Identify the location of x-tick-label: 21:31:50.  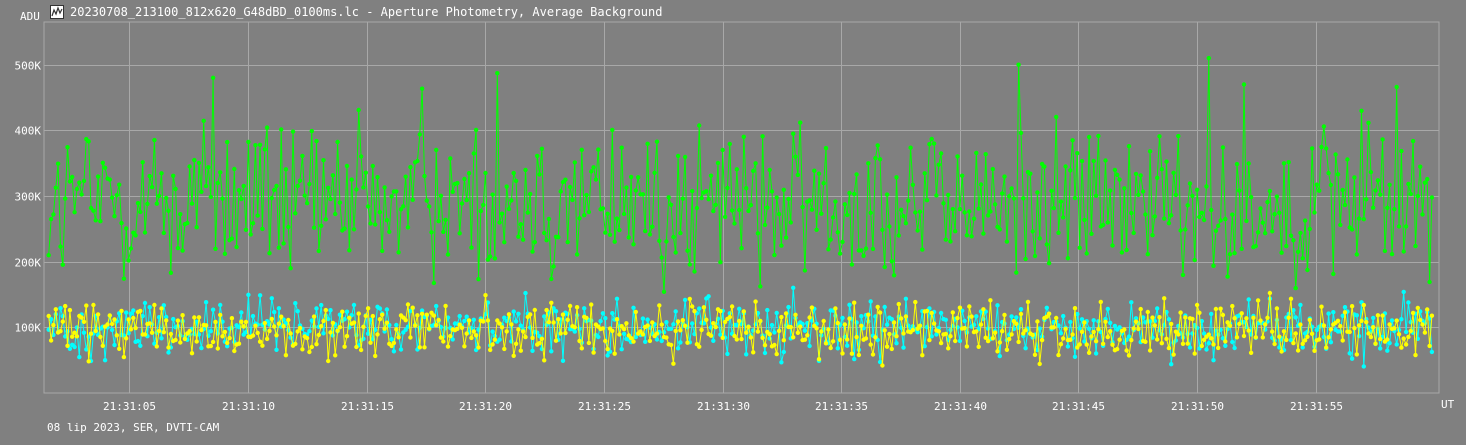
(1197, 406).